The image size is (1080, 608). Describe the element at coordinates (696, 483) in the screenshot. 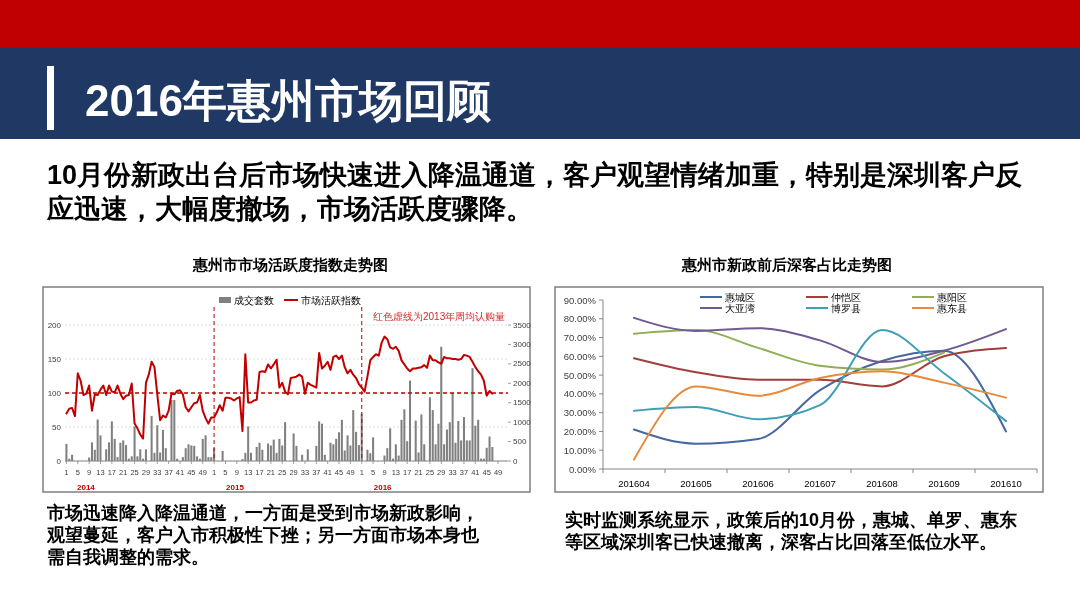

I see `x-tick-label: 201605` at that location.